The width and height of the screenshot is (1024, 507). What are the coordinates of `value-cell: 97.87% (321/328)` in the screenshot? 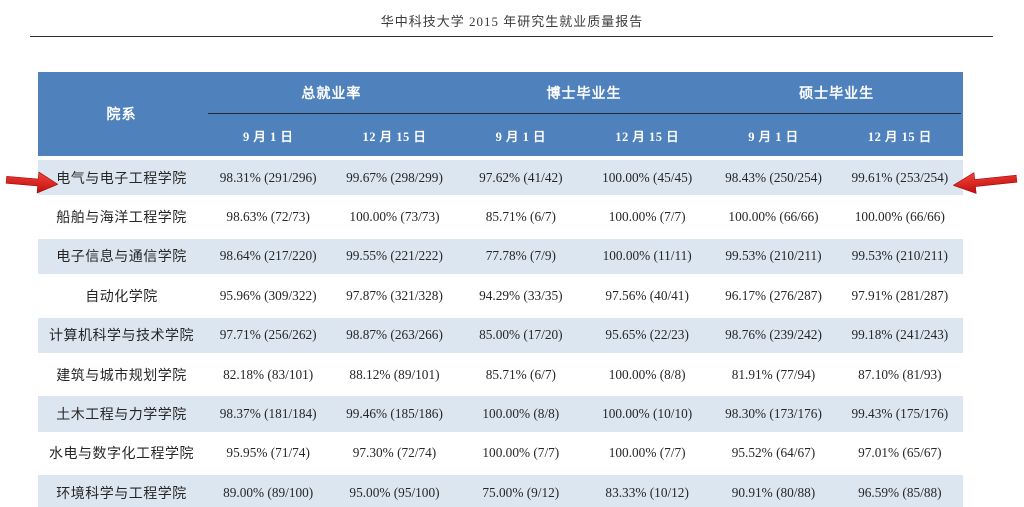 It's located at (394, 295).